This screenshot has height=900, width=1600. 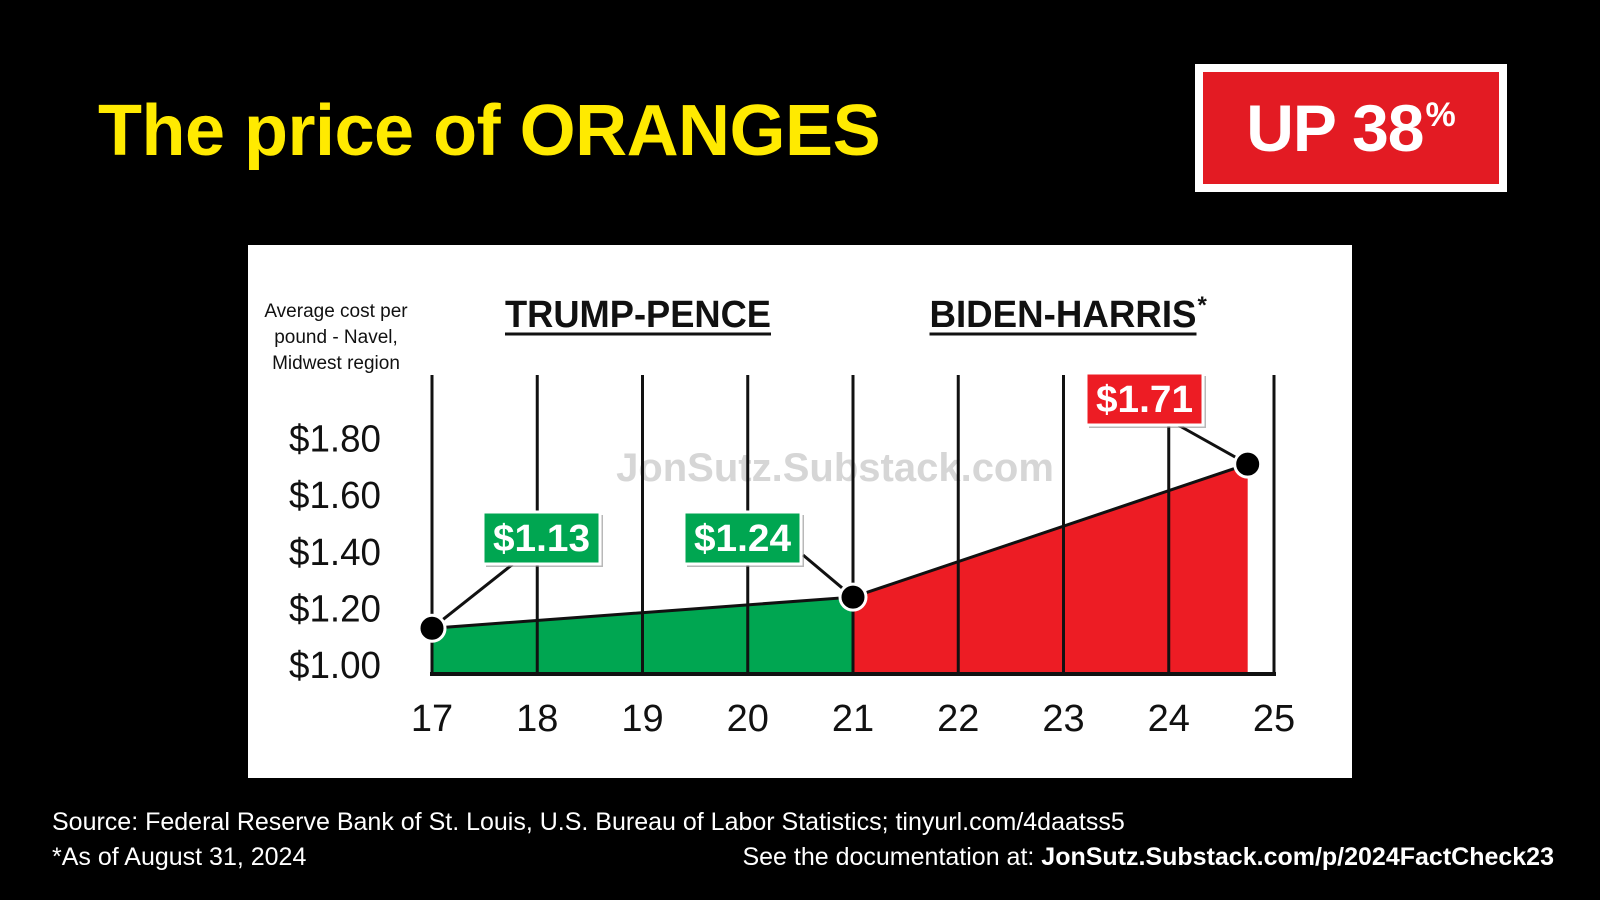 What do you see at coordinates (1050, 568) in the screenshot?
I see `biden-harris-area` at bounding box center [1050, 568].